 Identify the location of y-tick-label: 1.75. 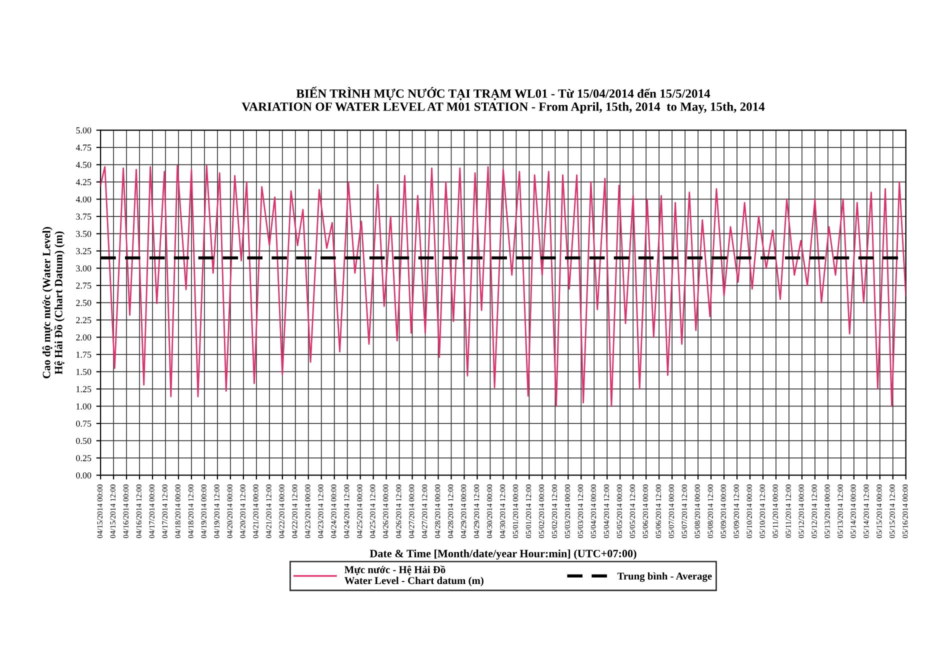
(84, 355).